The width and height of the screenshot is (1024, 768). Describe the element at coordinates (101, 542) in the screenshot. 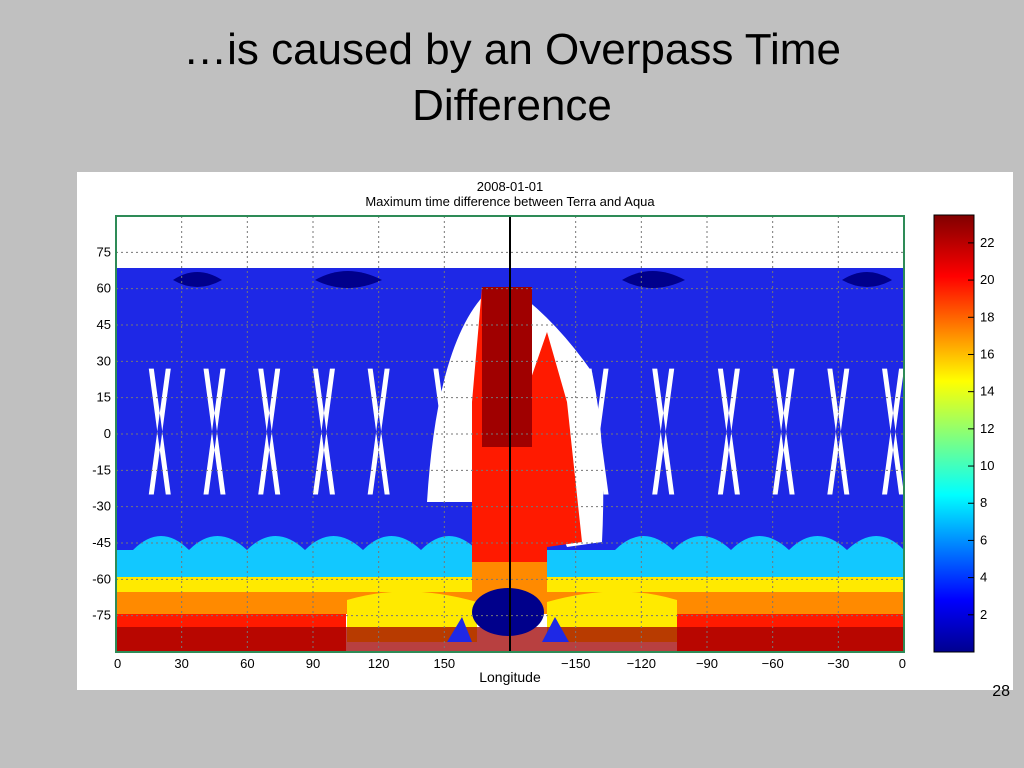

I see `y-tick-label-8: -45` at that location.